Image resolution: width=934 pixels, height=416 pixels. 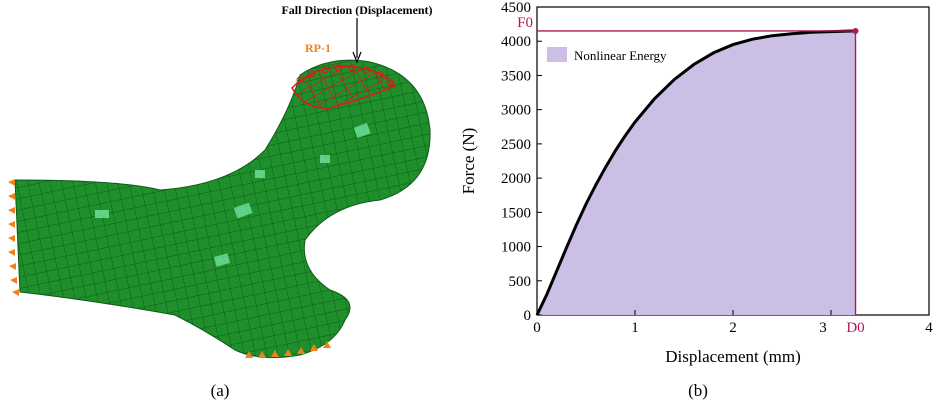 I want to click on load-points, so click(x=345, y=75).